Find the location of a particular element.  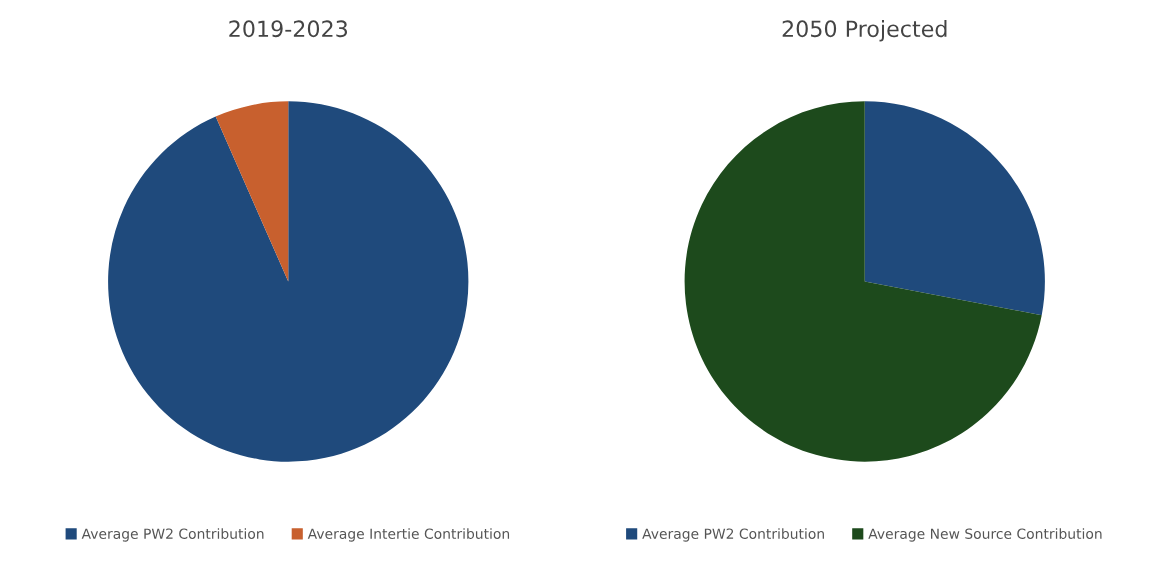

legend-label: Average Intertie Contribution is located at coordinates (408, 535).